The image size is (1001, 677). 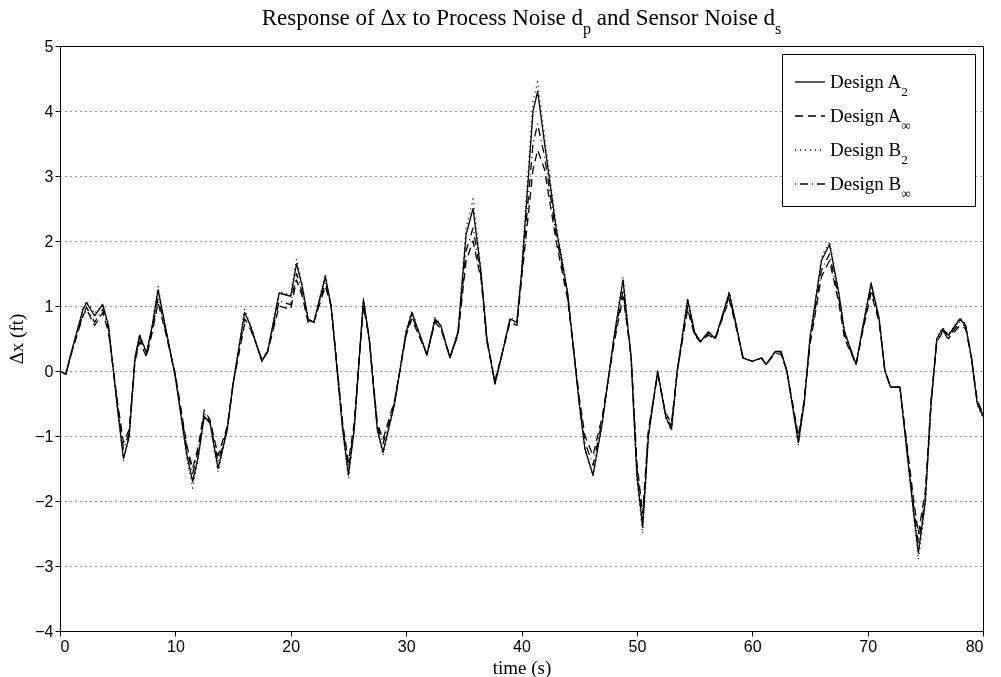 I want to click on y-tick-label: 5, so click(x=49, y=46).